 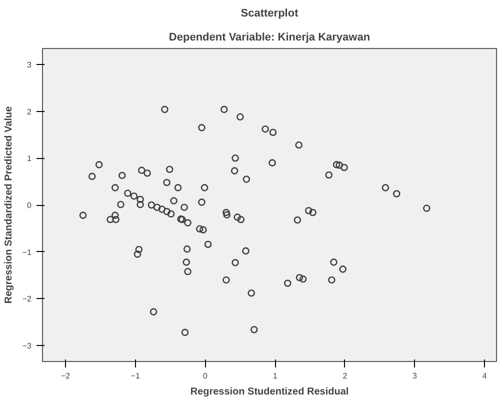 What do you see at coordinates (27, 252) in the screenshot?
I see `y-tick-label: −1` at bounding box center [27, 252].